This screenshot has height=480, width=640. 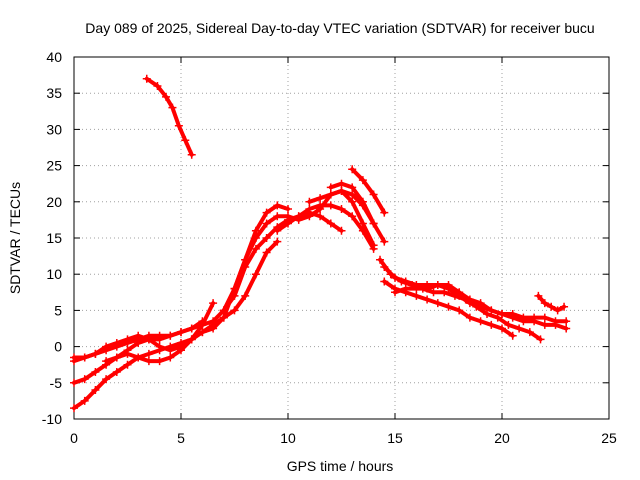 I want to click on x-tick-label: 10, so click(x=288, y=438).